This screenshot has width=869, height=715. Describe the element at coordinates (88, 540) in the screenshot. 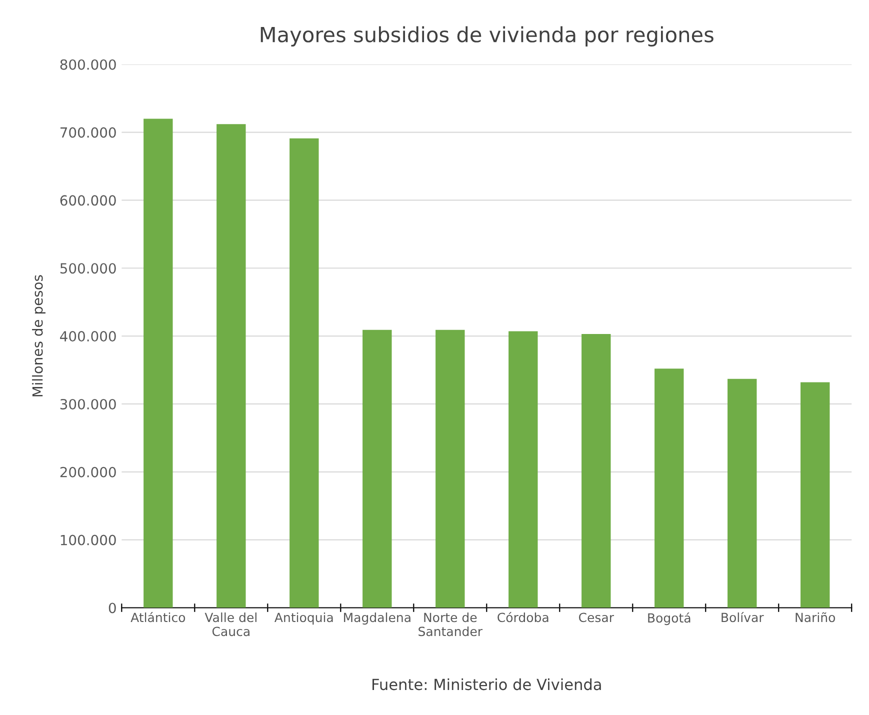

I see `y-tick-label: 100.000` at that location.